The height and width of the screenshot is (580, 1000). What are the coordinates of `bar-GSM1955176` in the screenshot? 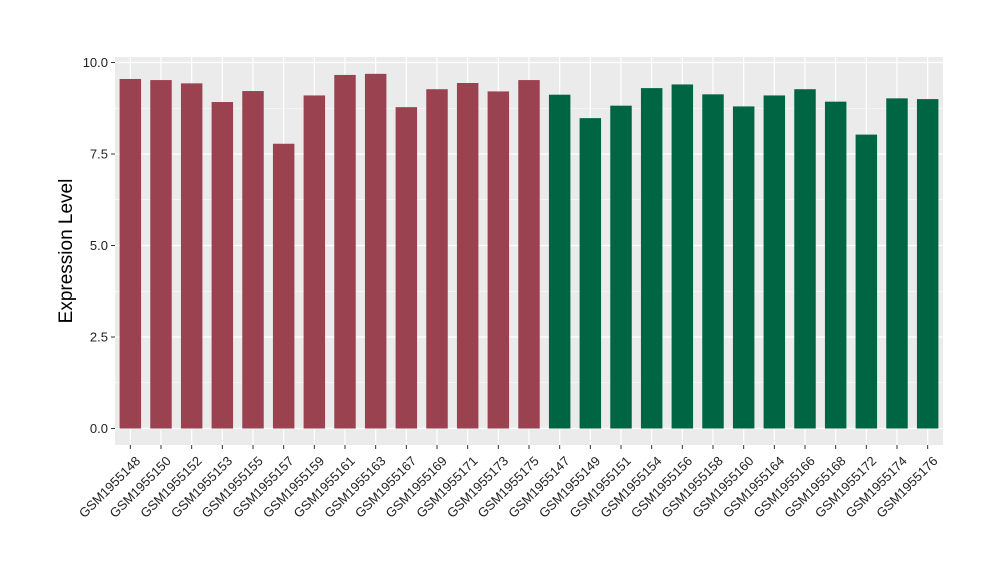 It's located at (927, 264).